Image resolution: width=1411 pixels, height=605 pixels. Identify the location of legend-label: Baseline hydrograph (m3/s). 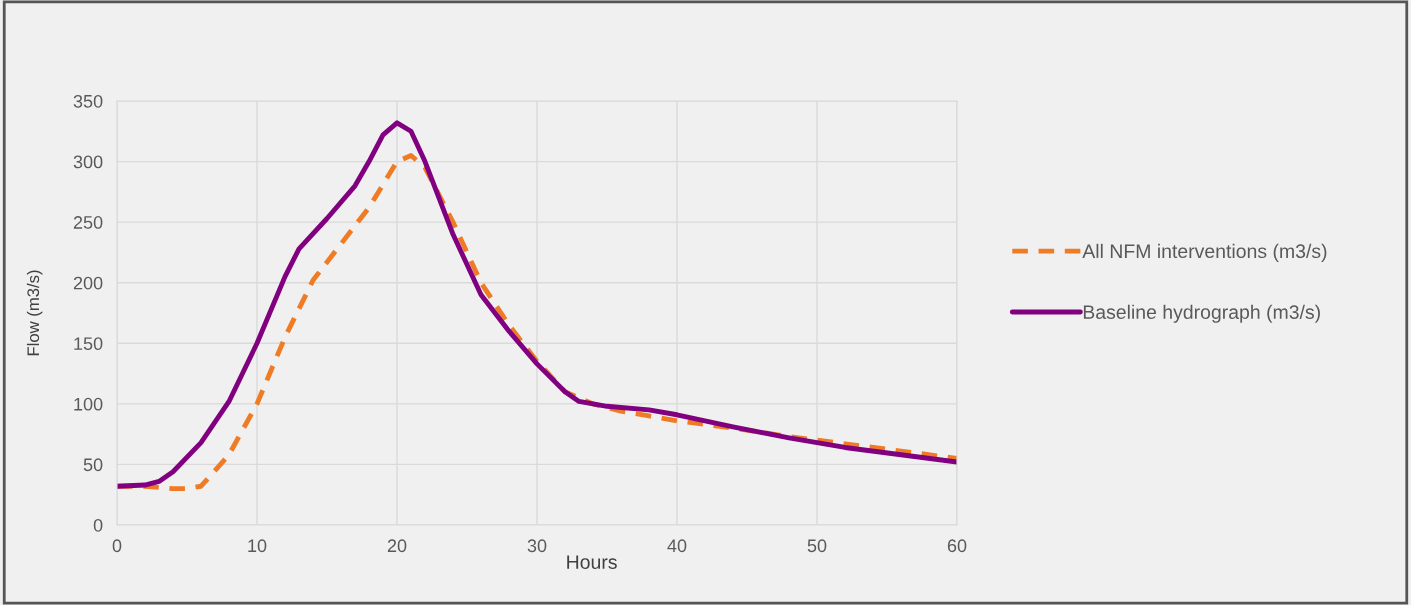
(1201, 313).